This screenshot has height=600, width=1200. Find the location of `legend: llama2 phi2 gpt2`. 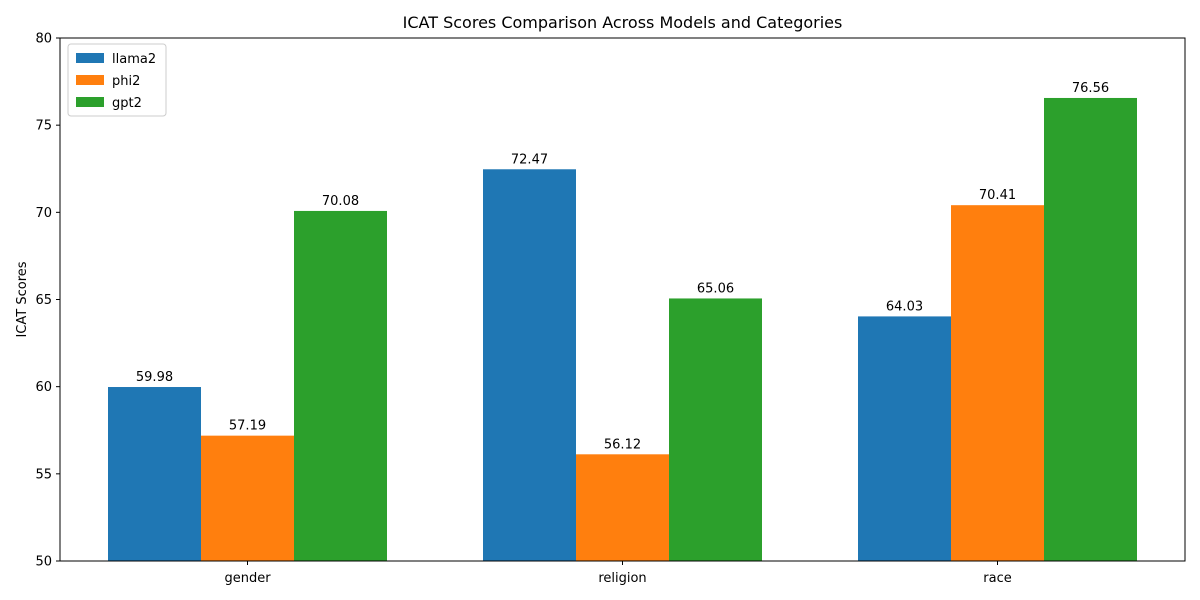

legend: llama2 phi2 gpt2 is located at coordinates (117, 80).